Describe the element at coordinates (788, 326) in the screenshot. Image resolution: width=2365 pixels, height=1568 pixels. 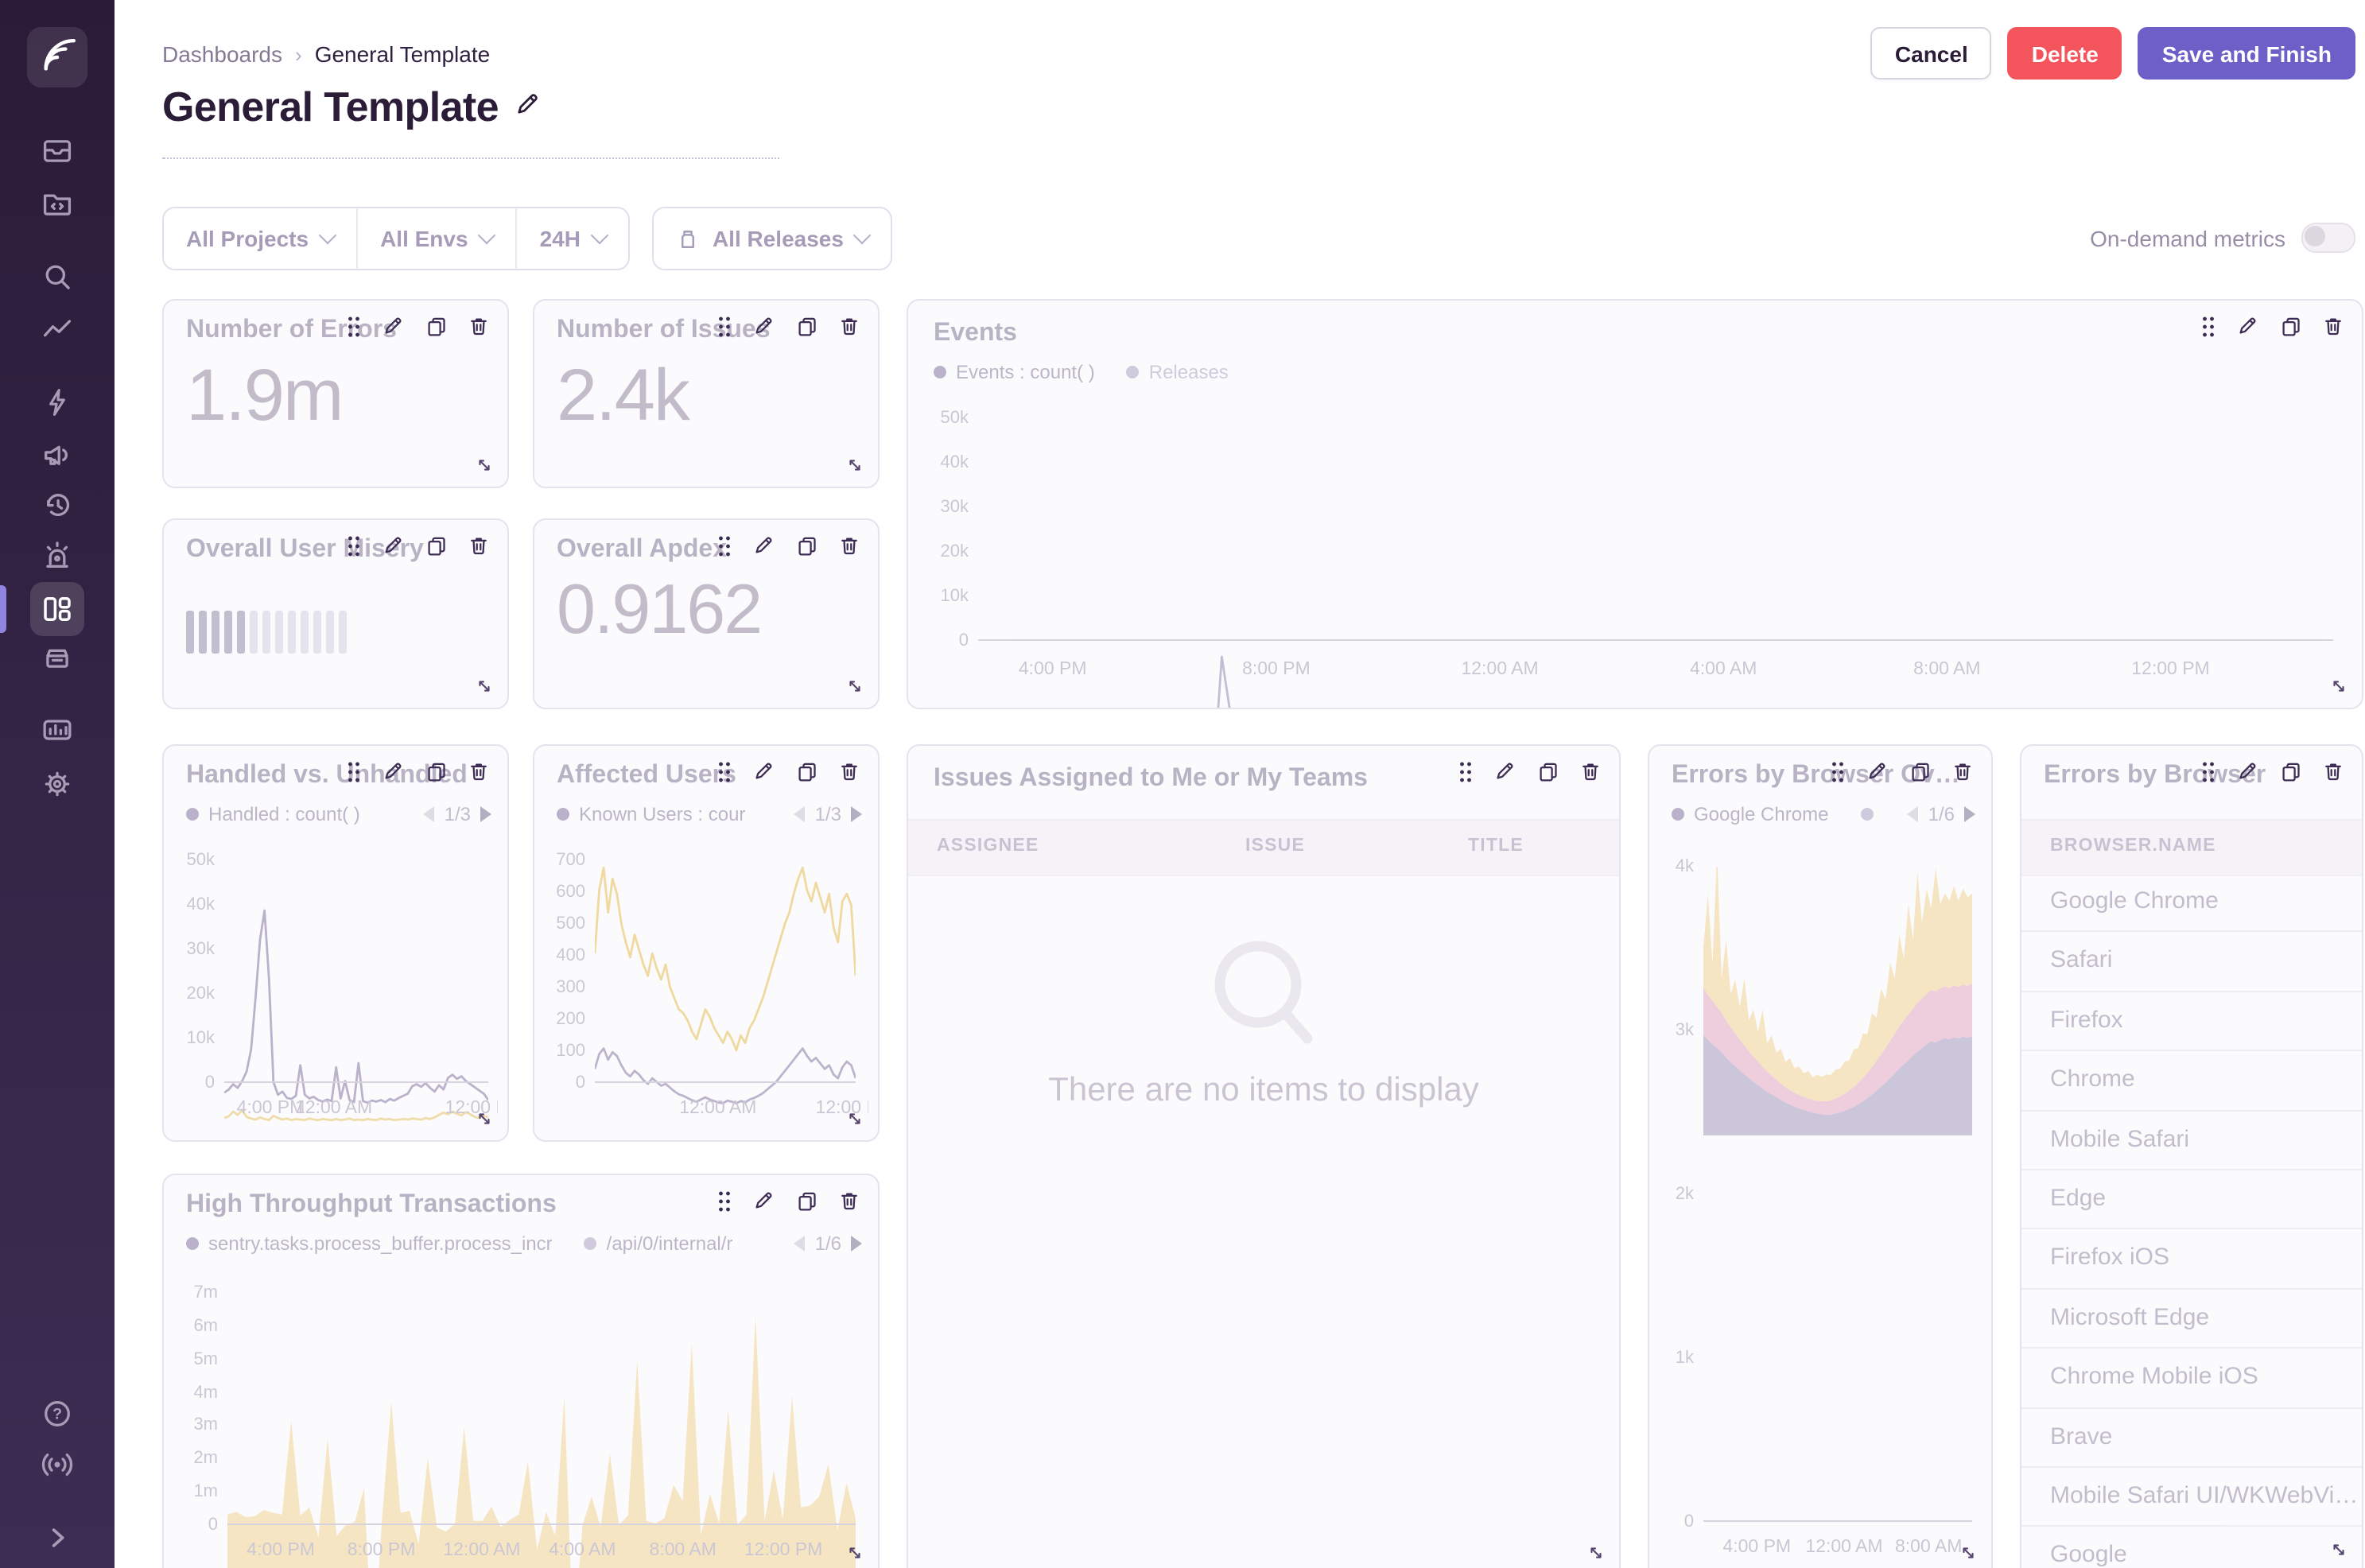
I see `widget-toolbar` at that location.